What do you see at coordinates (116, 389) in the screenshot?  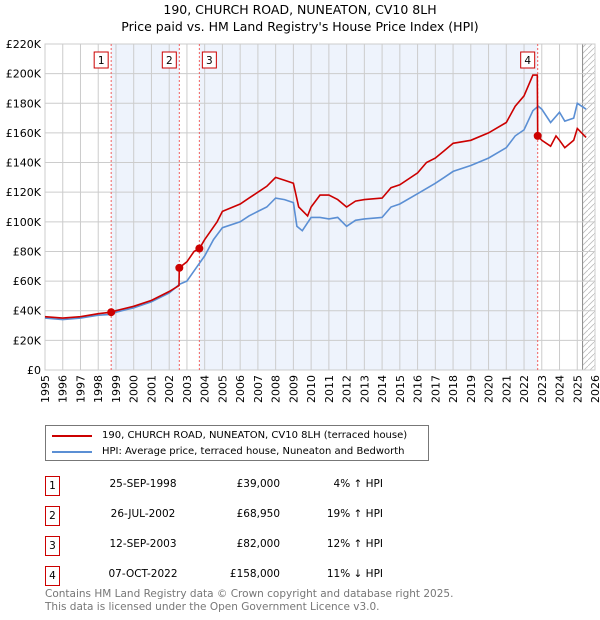 I see `x-tick-label: 1999` at bounding box center [116, 389].